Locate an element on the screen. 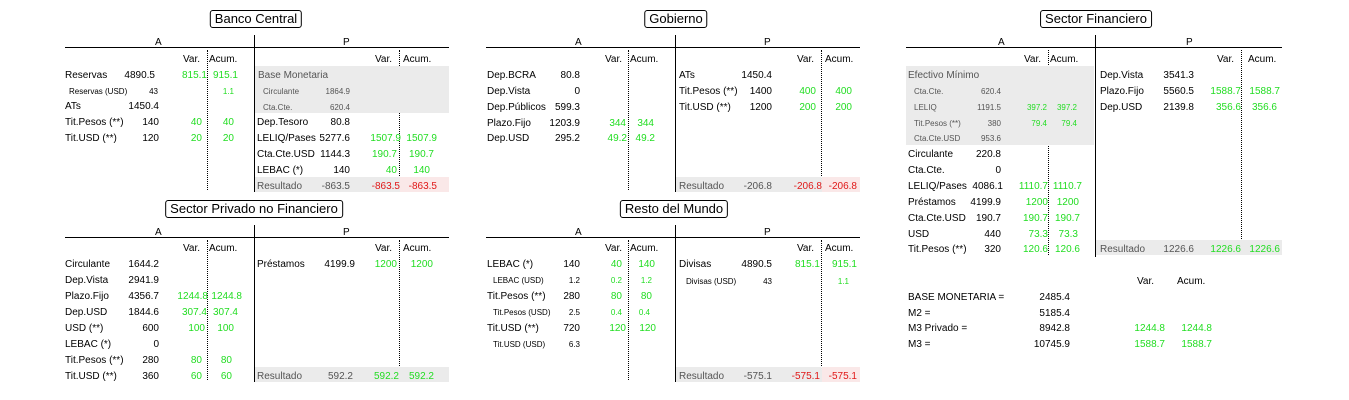  resultado-acum: 592.2 is located at coordinates (421, 376).